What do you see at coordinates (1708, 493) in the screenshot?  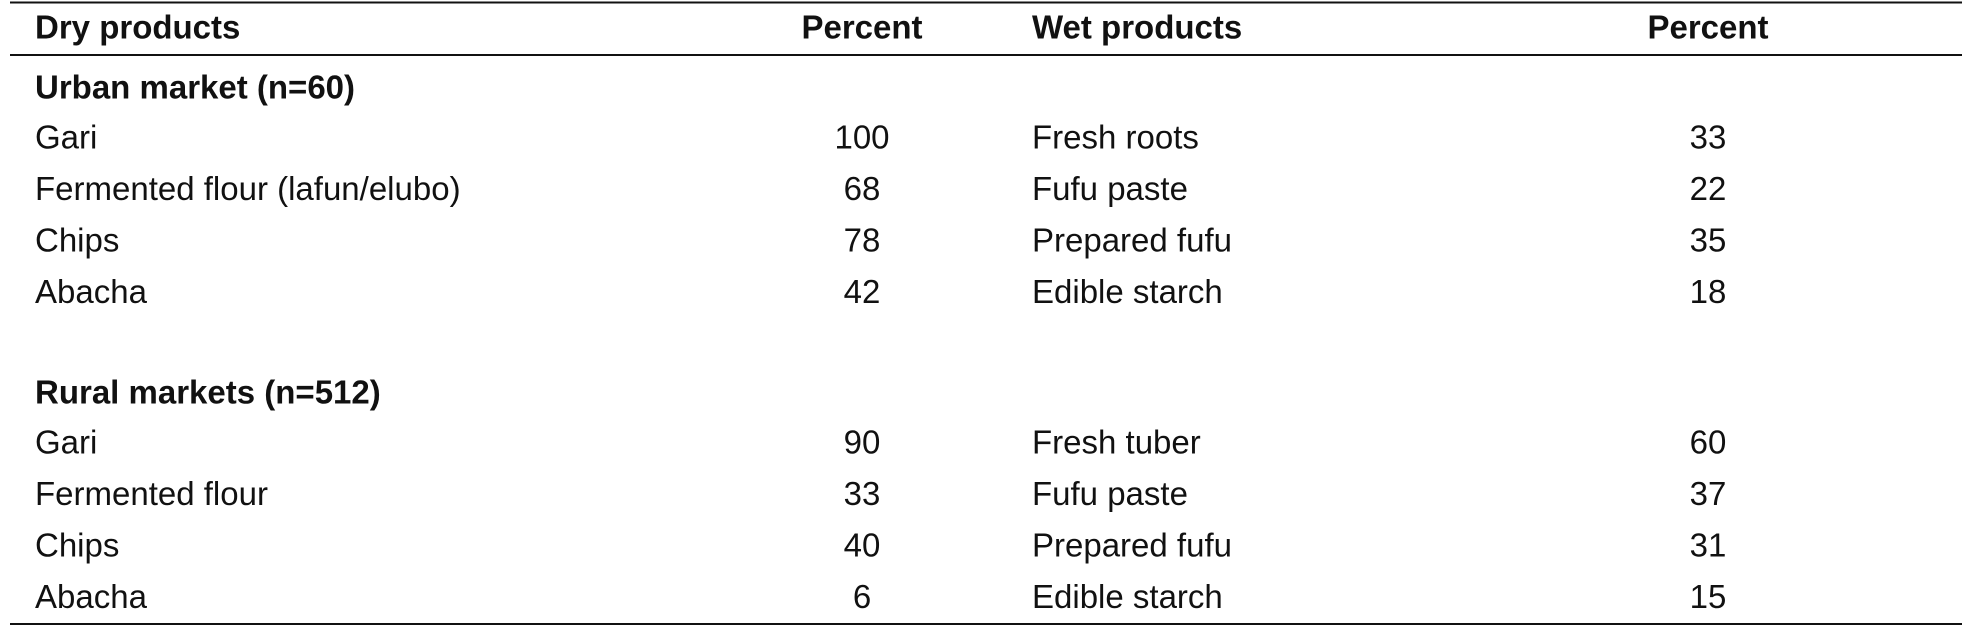 I see `percent-cell: 37` at bounding box center [1708, 493].